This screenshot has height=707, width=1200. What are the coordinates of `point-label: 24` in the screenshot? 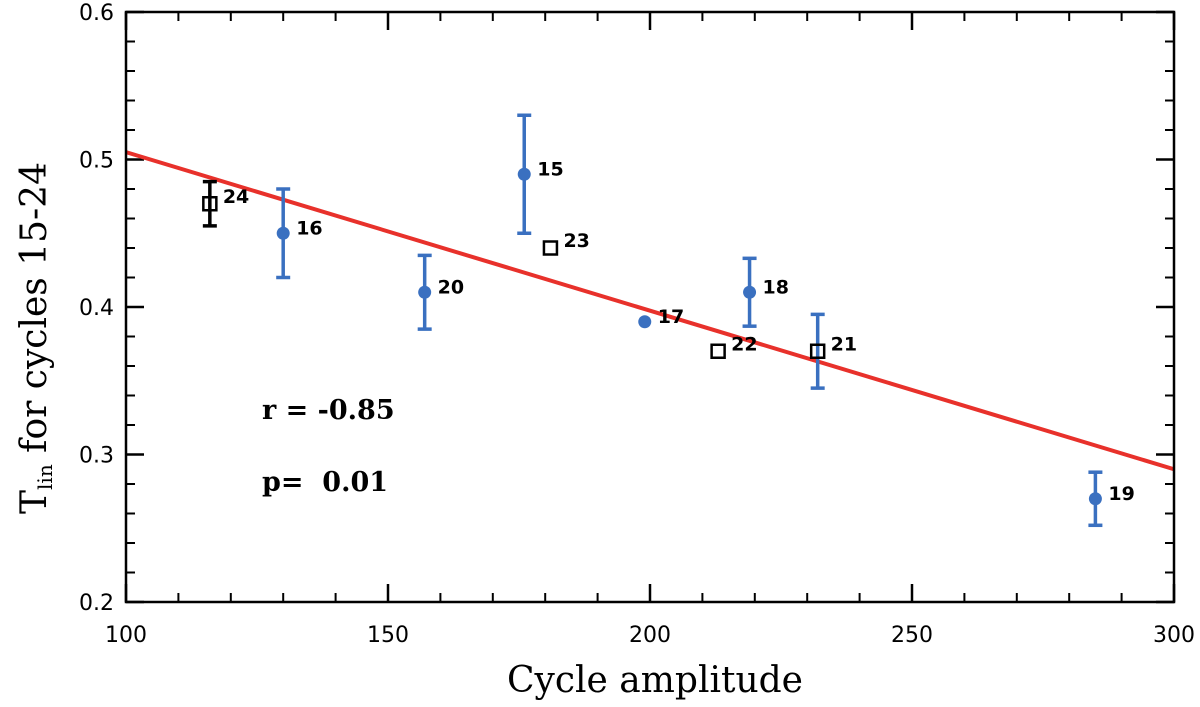 It's located at (236, 197).